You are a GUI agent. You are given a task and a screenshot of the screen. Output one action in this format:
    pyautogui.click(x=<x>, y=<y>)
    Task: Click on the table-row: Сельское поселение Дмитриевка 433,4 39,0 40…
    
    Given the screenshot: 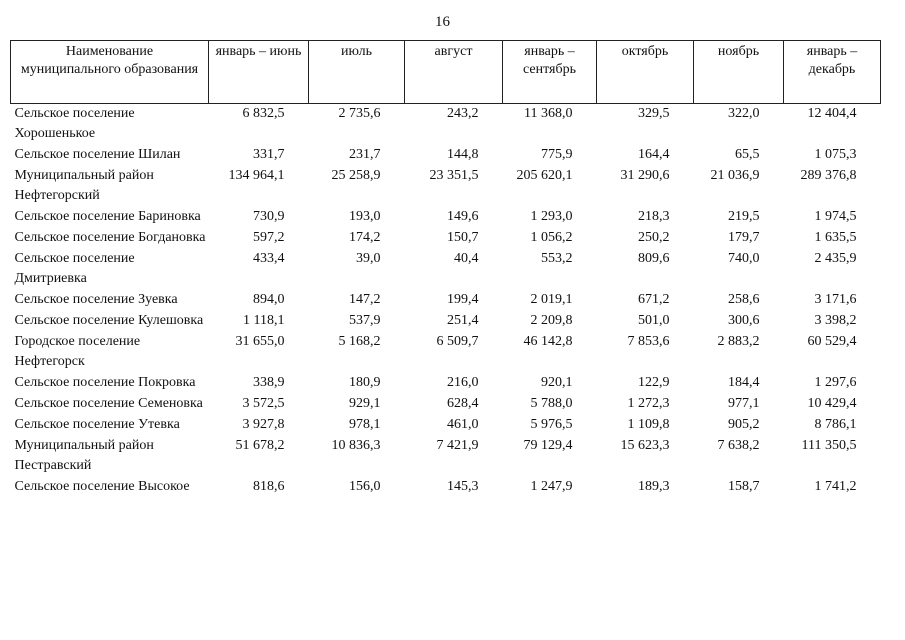 What is the action you would take?
    pyautogui.click(x=446, y=269)
    